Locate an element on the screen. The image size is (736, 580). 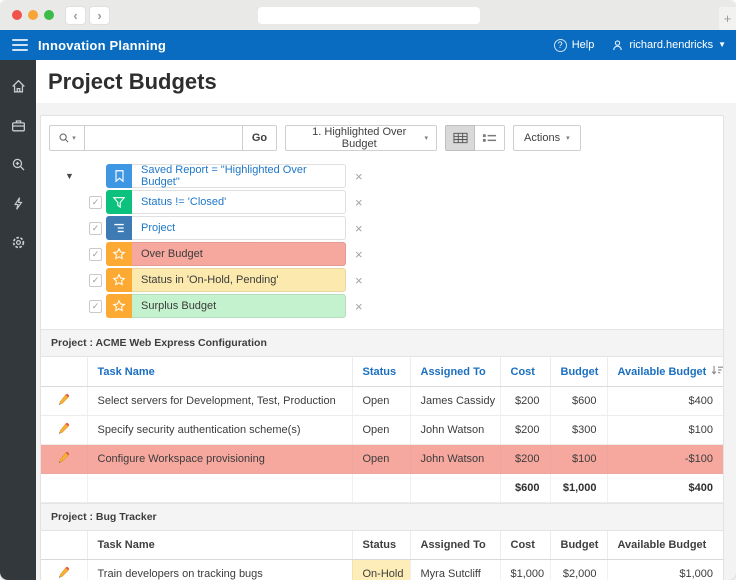
status-cell: On-Hold is located at coordinates (380, 569).